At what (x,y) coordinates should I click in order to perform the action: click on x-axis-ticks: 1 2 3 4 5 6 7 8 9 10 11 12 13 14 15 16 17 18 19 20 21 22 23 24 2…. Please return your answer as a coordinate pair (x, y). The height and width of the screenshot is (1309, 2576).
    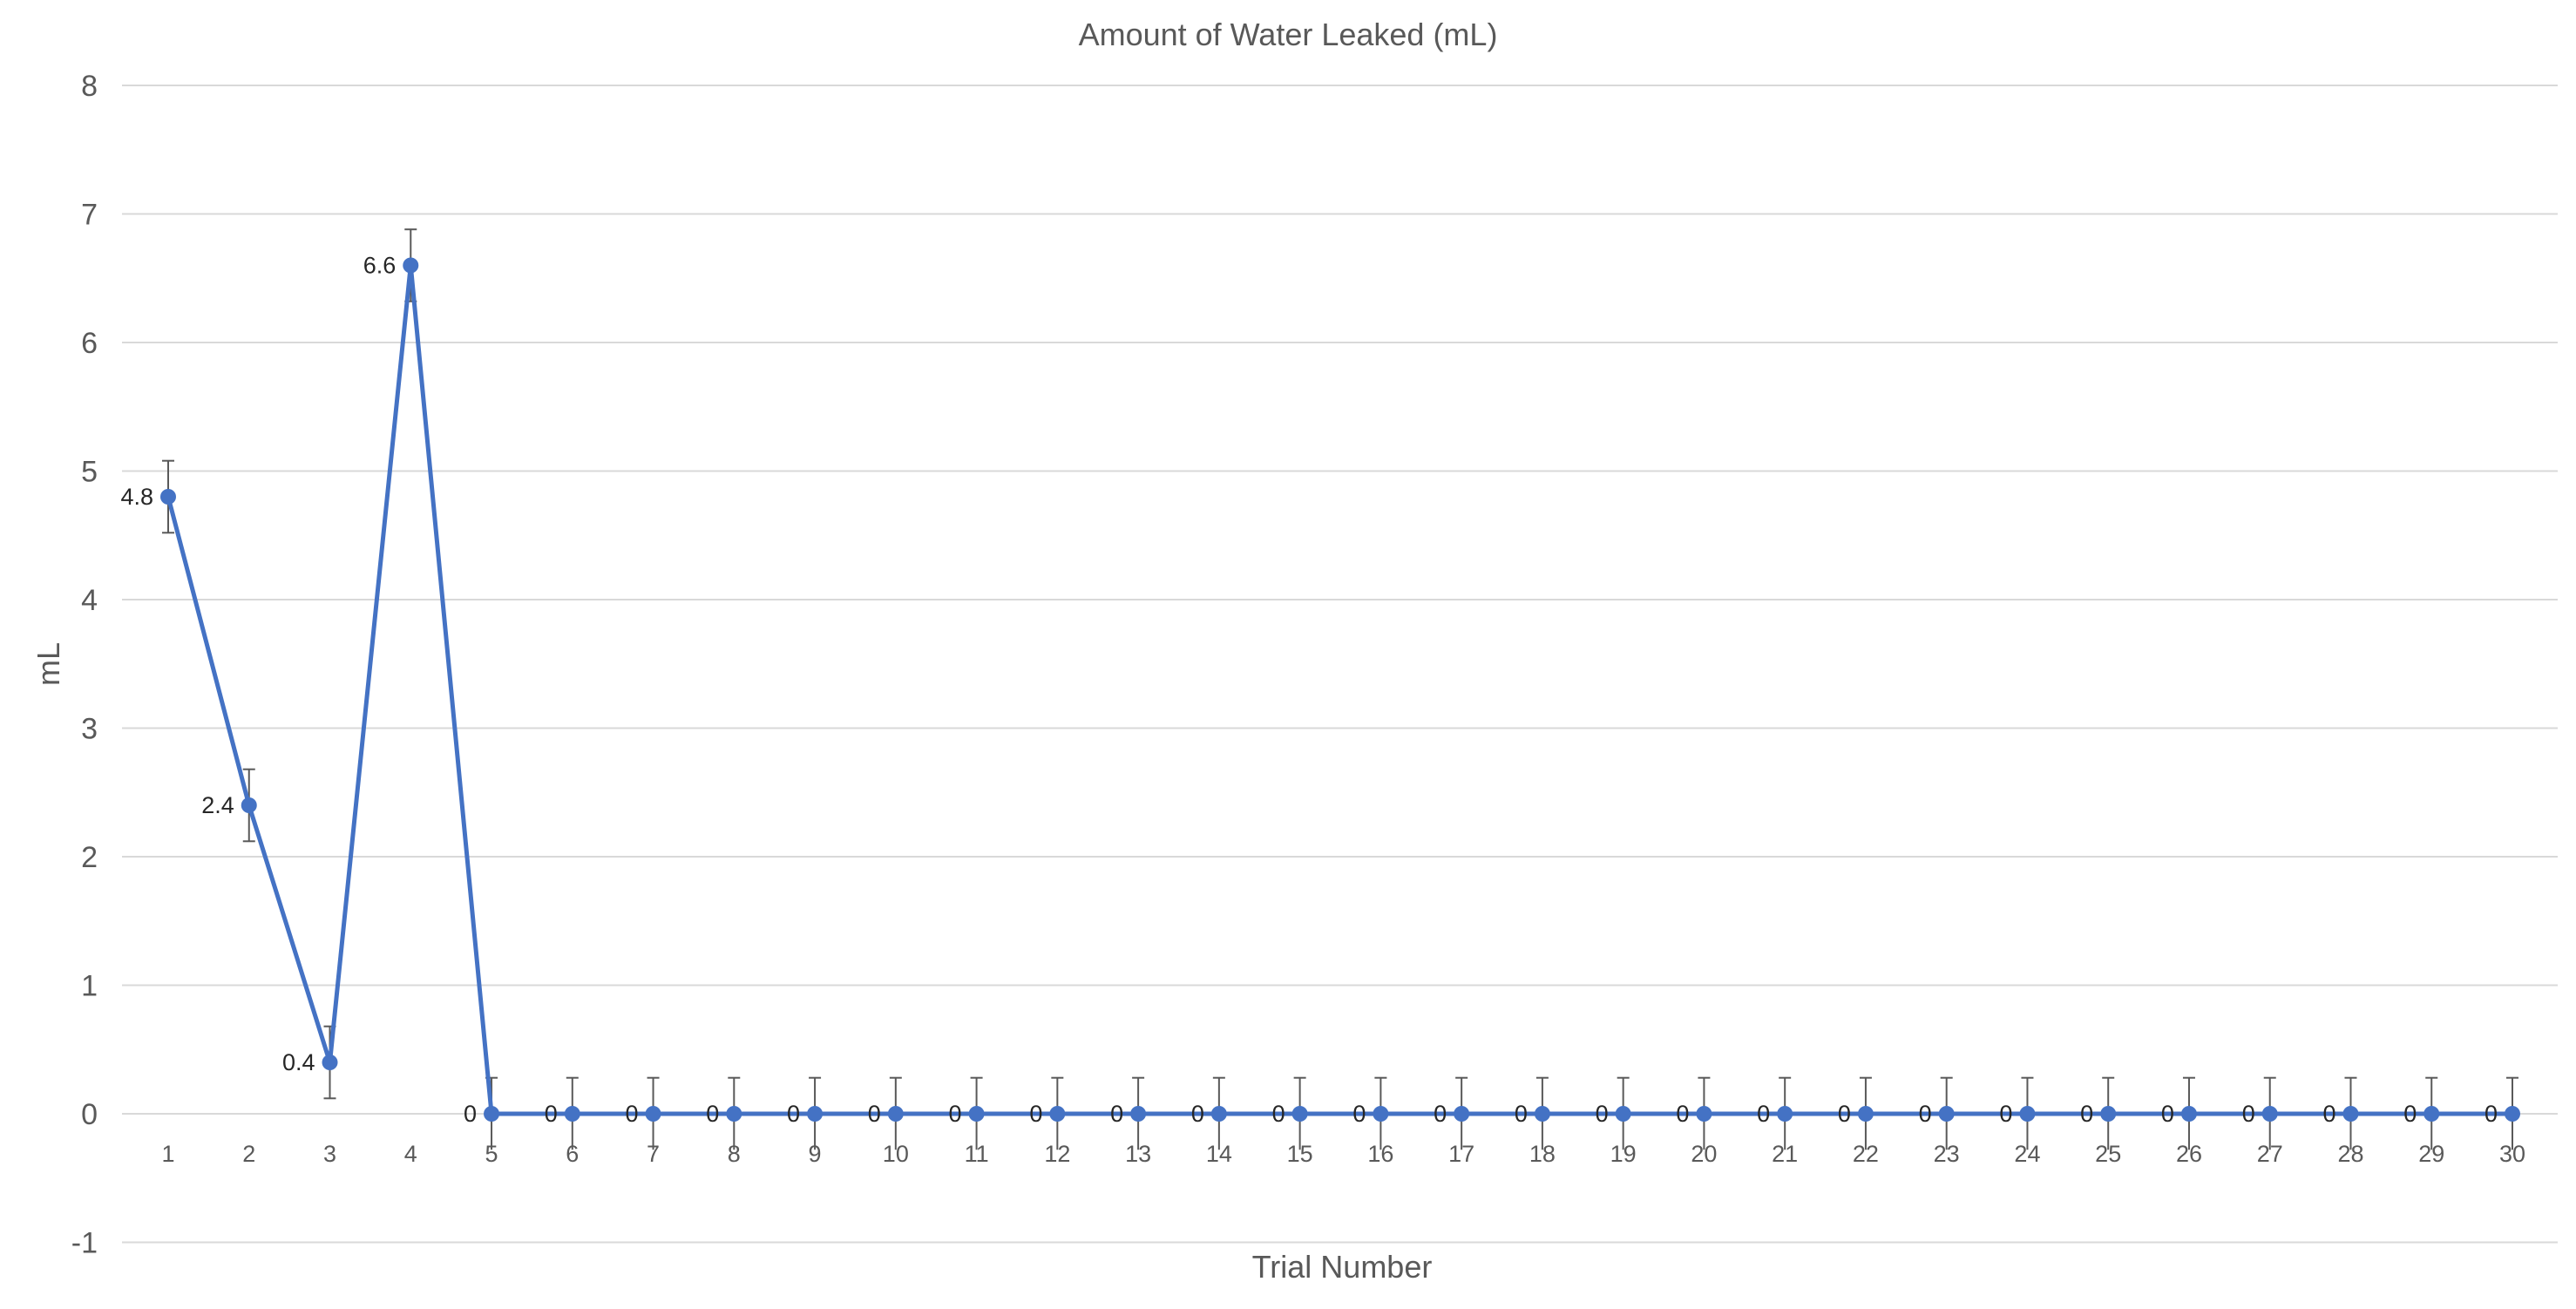
    Looking at the image, I should click on (1343, 1154).